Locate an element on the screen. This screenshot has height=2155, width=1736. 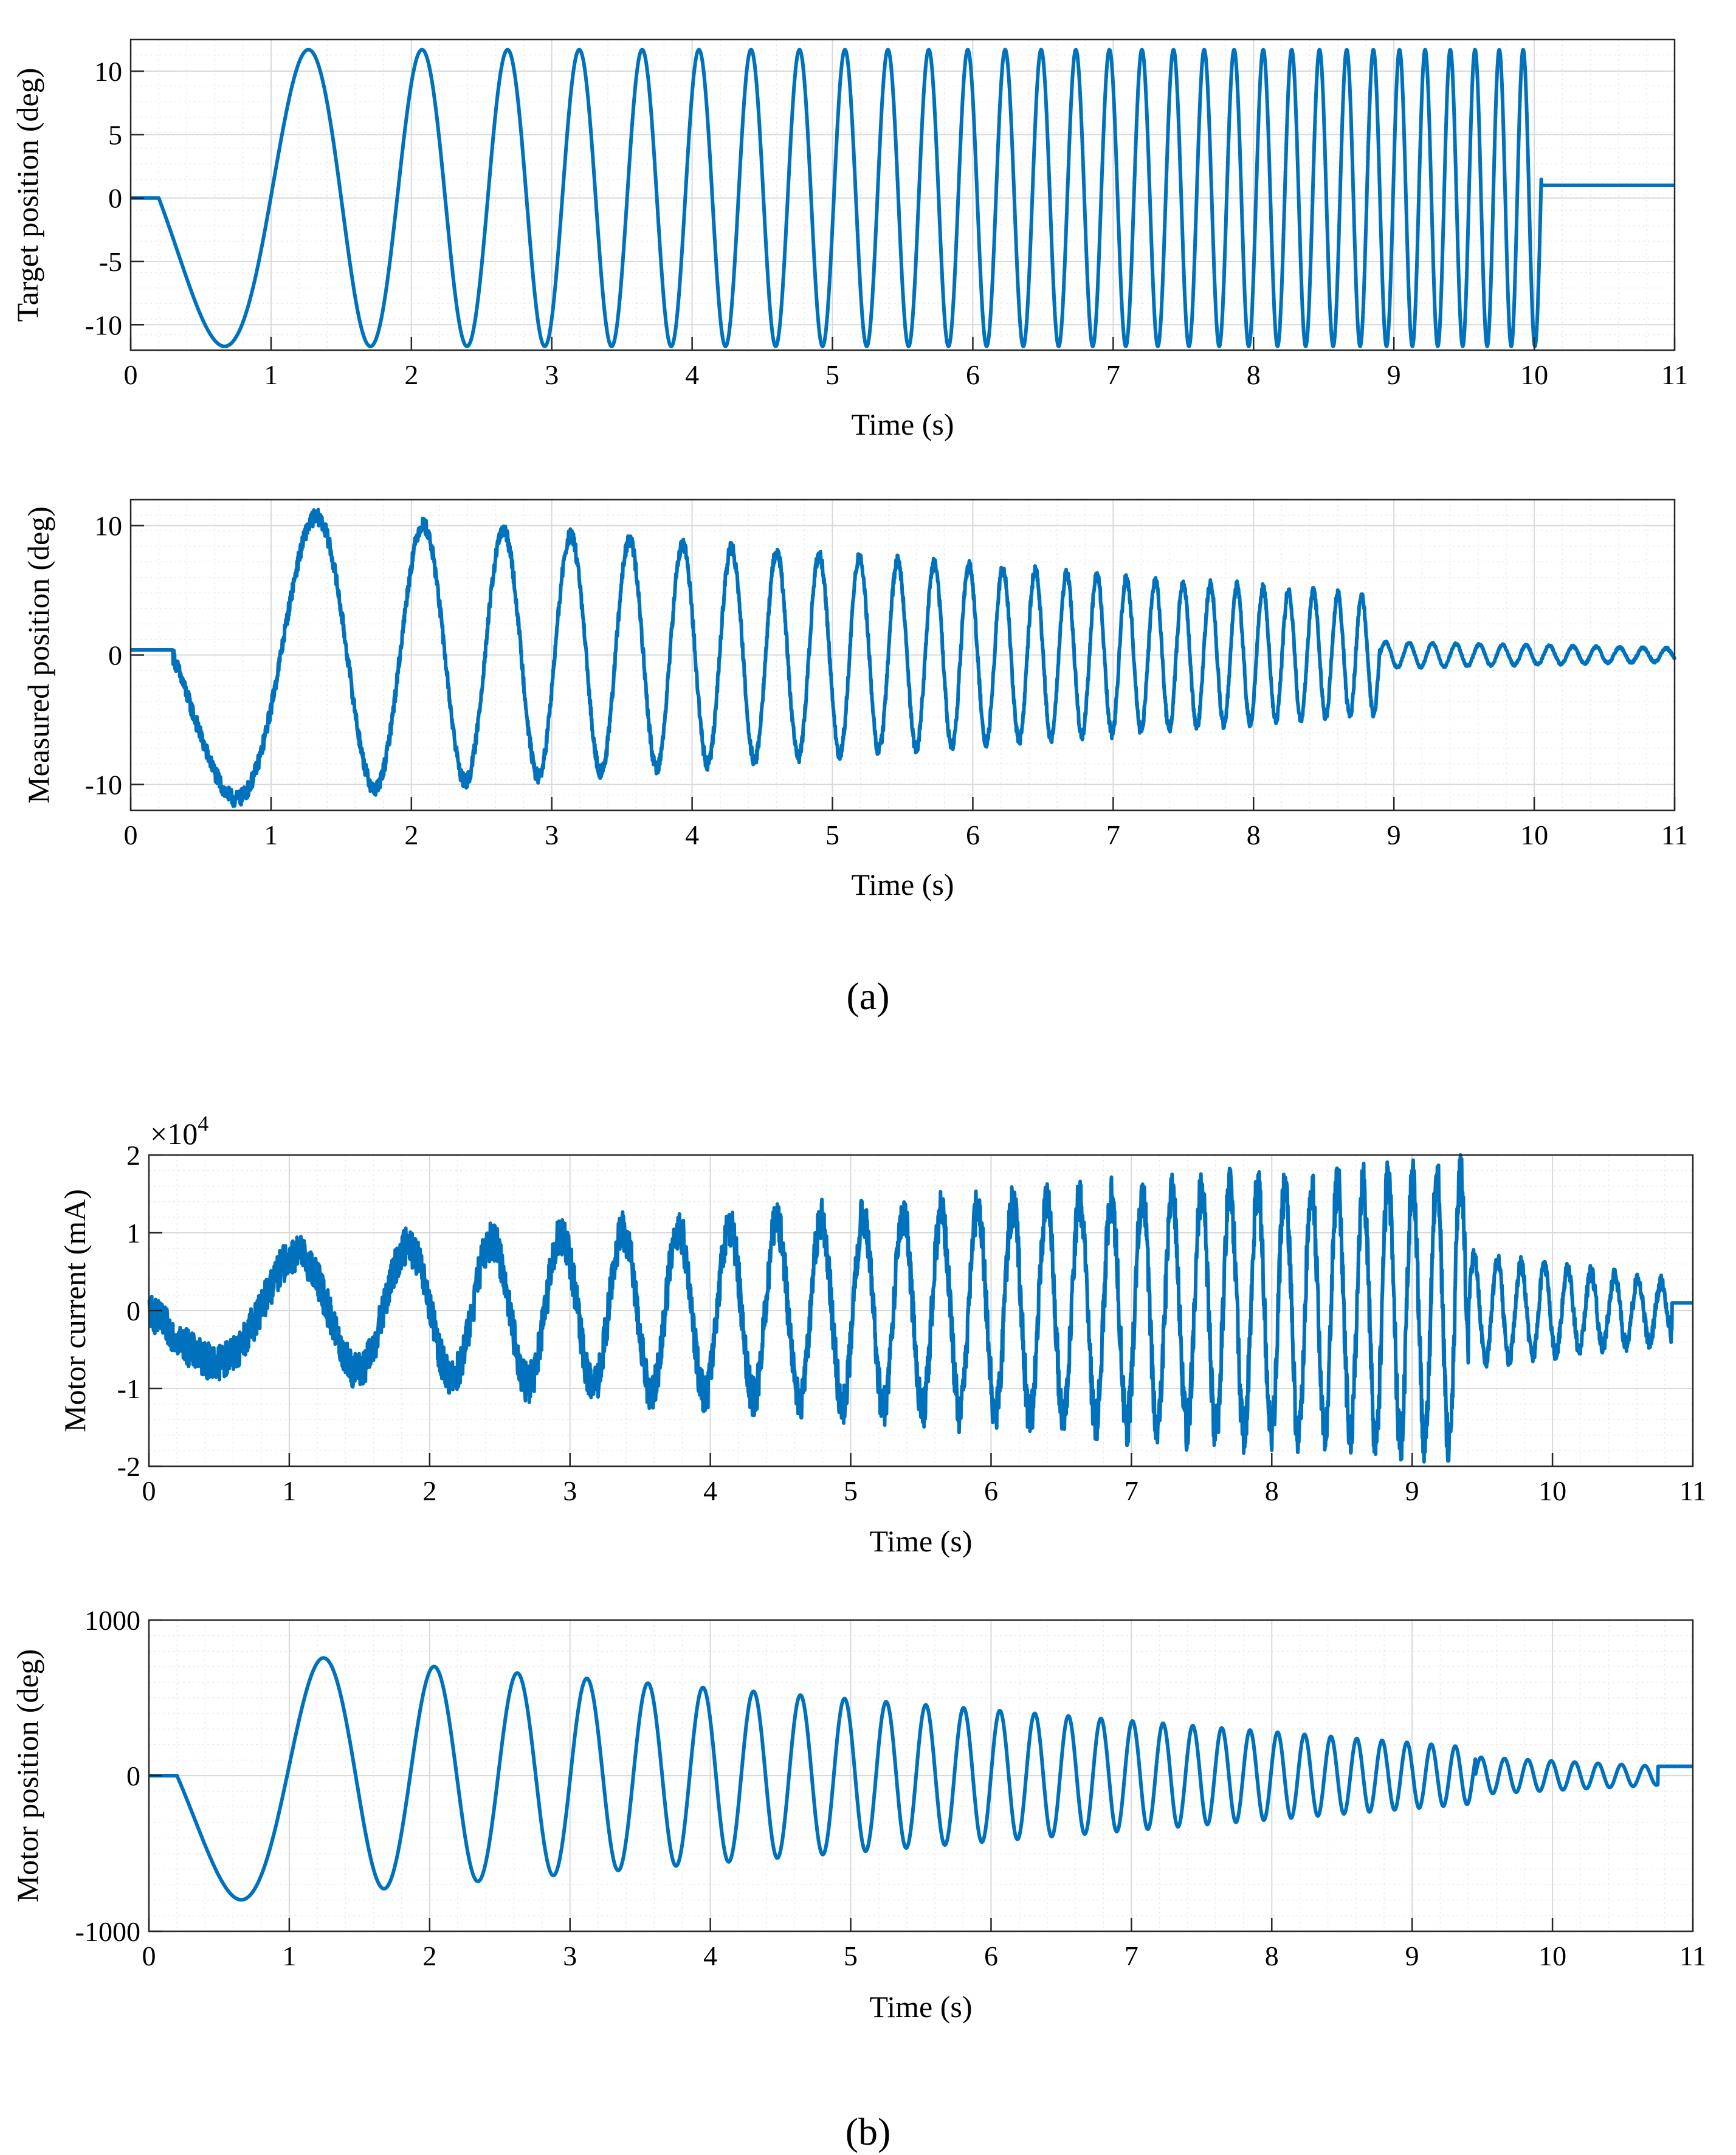
y-tick-label: -5 is located at coordinates (110, 261).